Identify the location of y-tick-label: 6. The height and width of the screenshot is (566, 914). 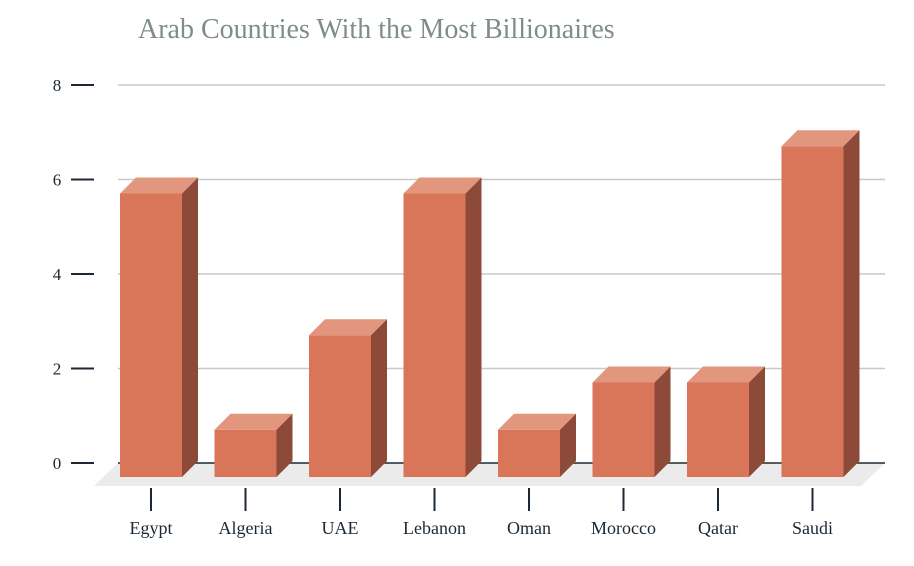
(57, 180).